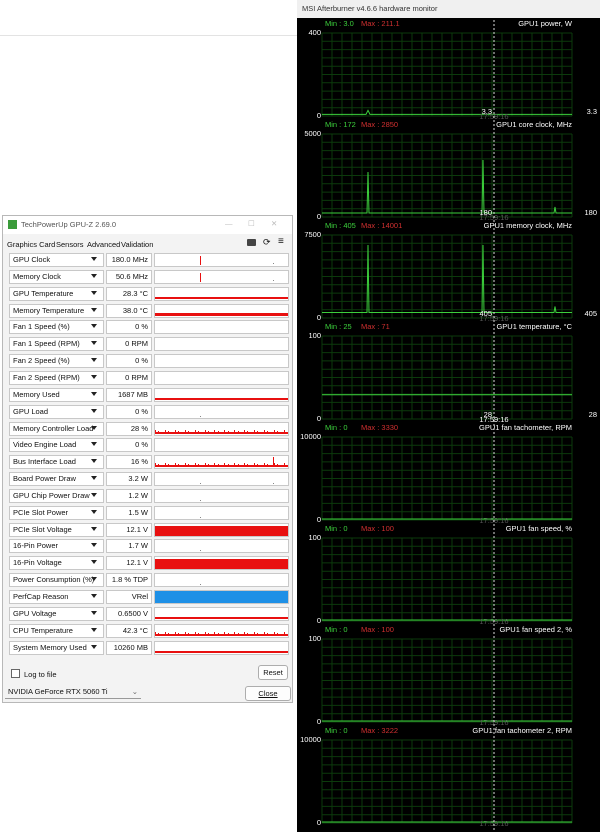 This screenshot has width=600, height=832. What do you see at coordinates (221, 564) in the screenshot?
I see `graph-fill` at bounding box center [221, 564].